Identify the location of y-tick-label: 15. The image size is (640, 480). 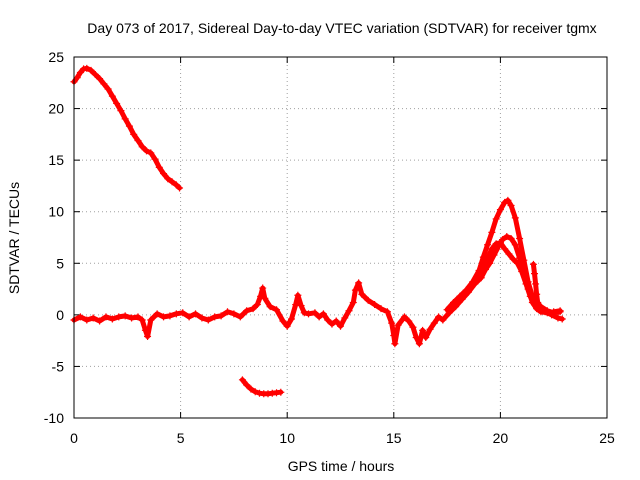
(56, 160).